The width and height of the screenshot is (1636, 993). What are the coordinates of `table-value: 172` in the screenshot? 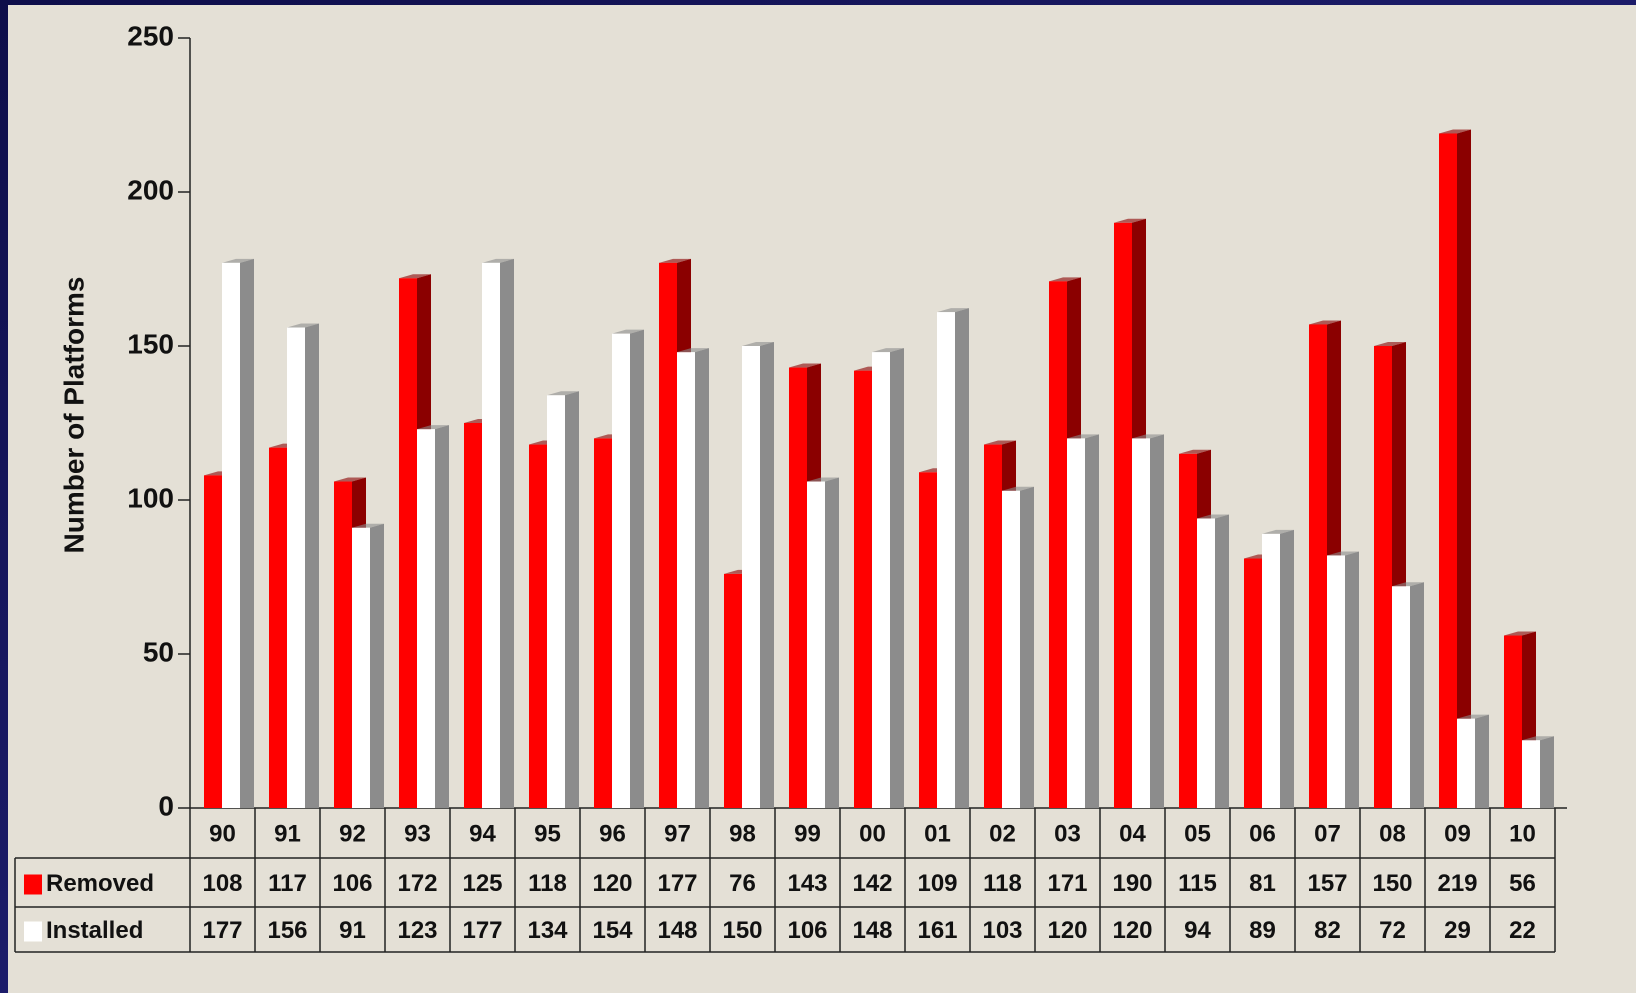 It's located at (417, 883).